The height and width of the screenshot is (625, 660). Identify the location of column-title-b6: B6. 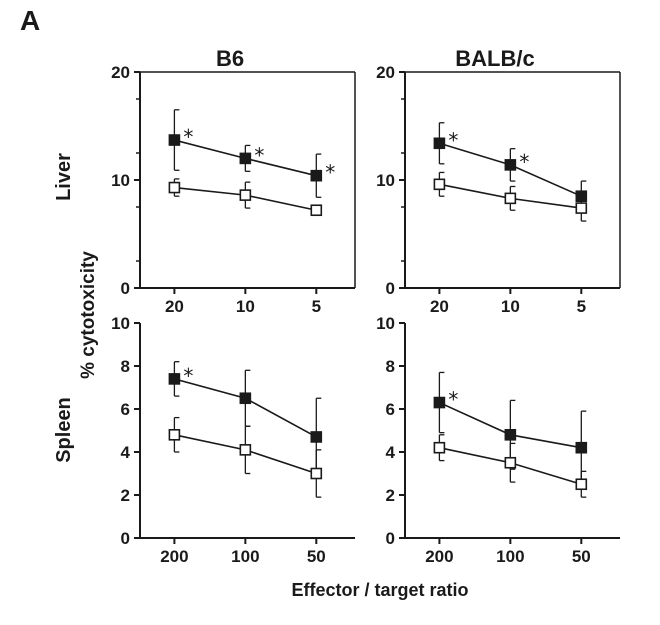
(230, 58).